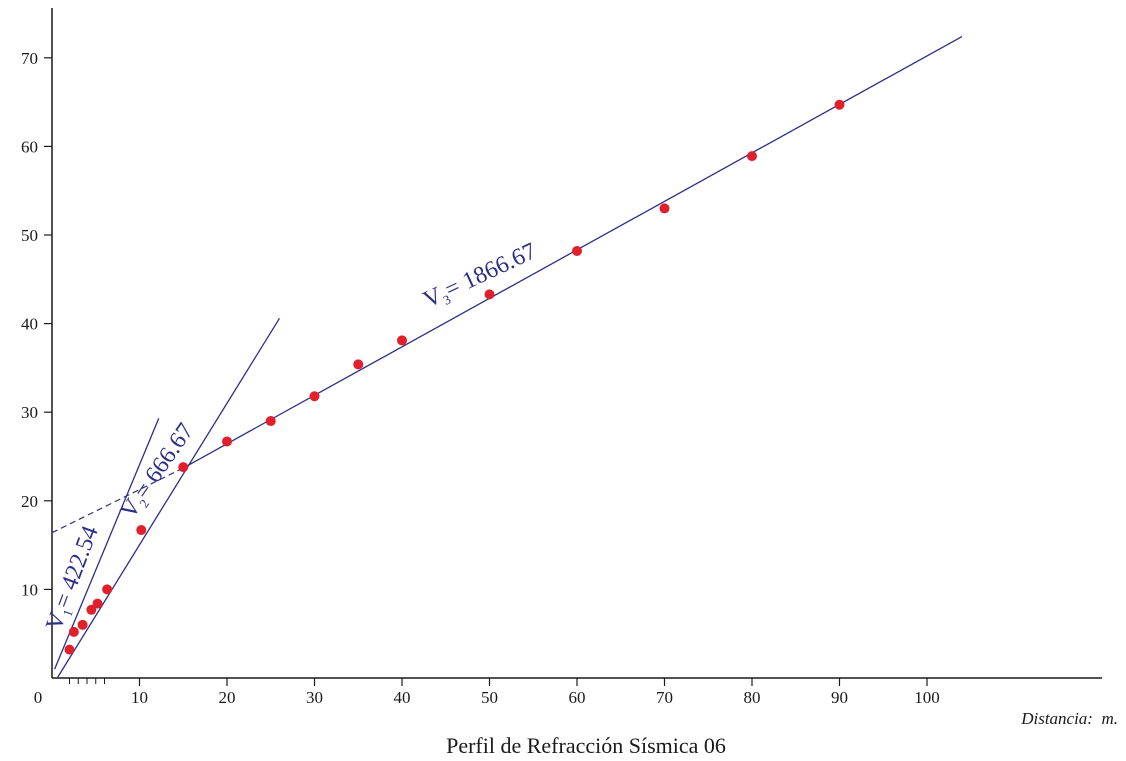 This screenshot has height=761, width=1126. I want to click on y-tick-label: 30, so click(29, 412).